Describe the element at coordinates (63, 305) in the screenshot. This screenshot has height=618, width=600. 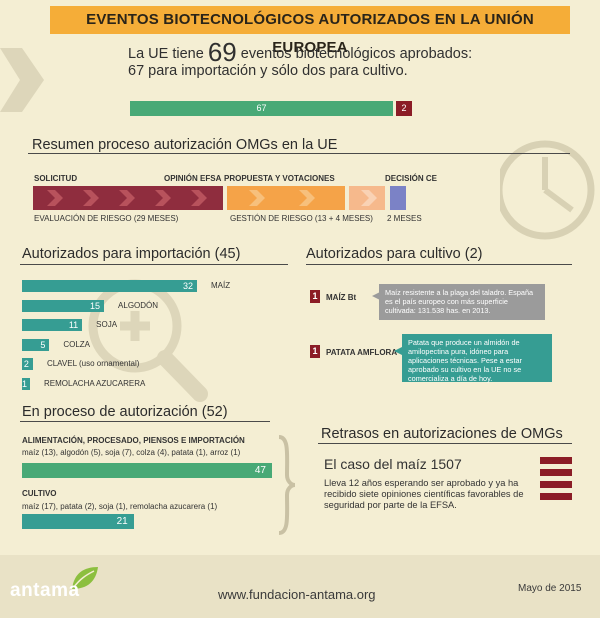
I see `import-bar: 15` at that location.